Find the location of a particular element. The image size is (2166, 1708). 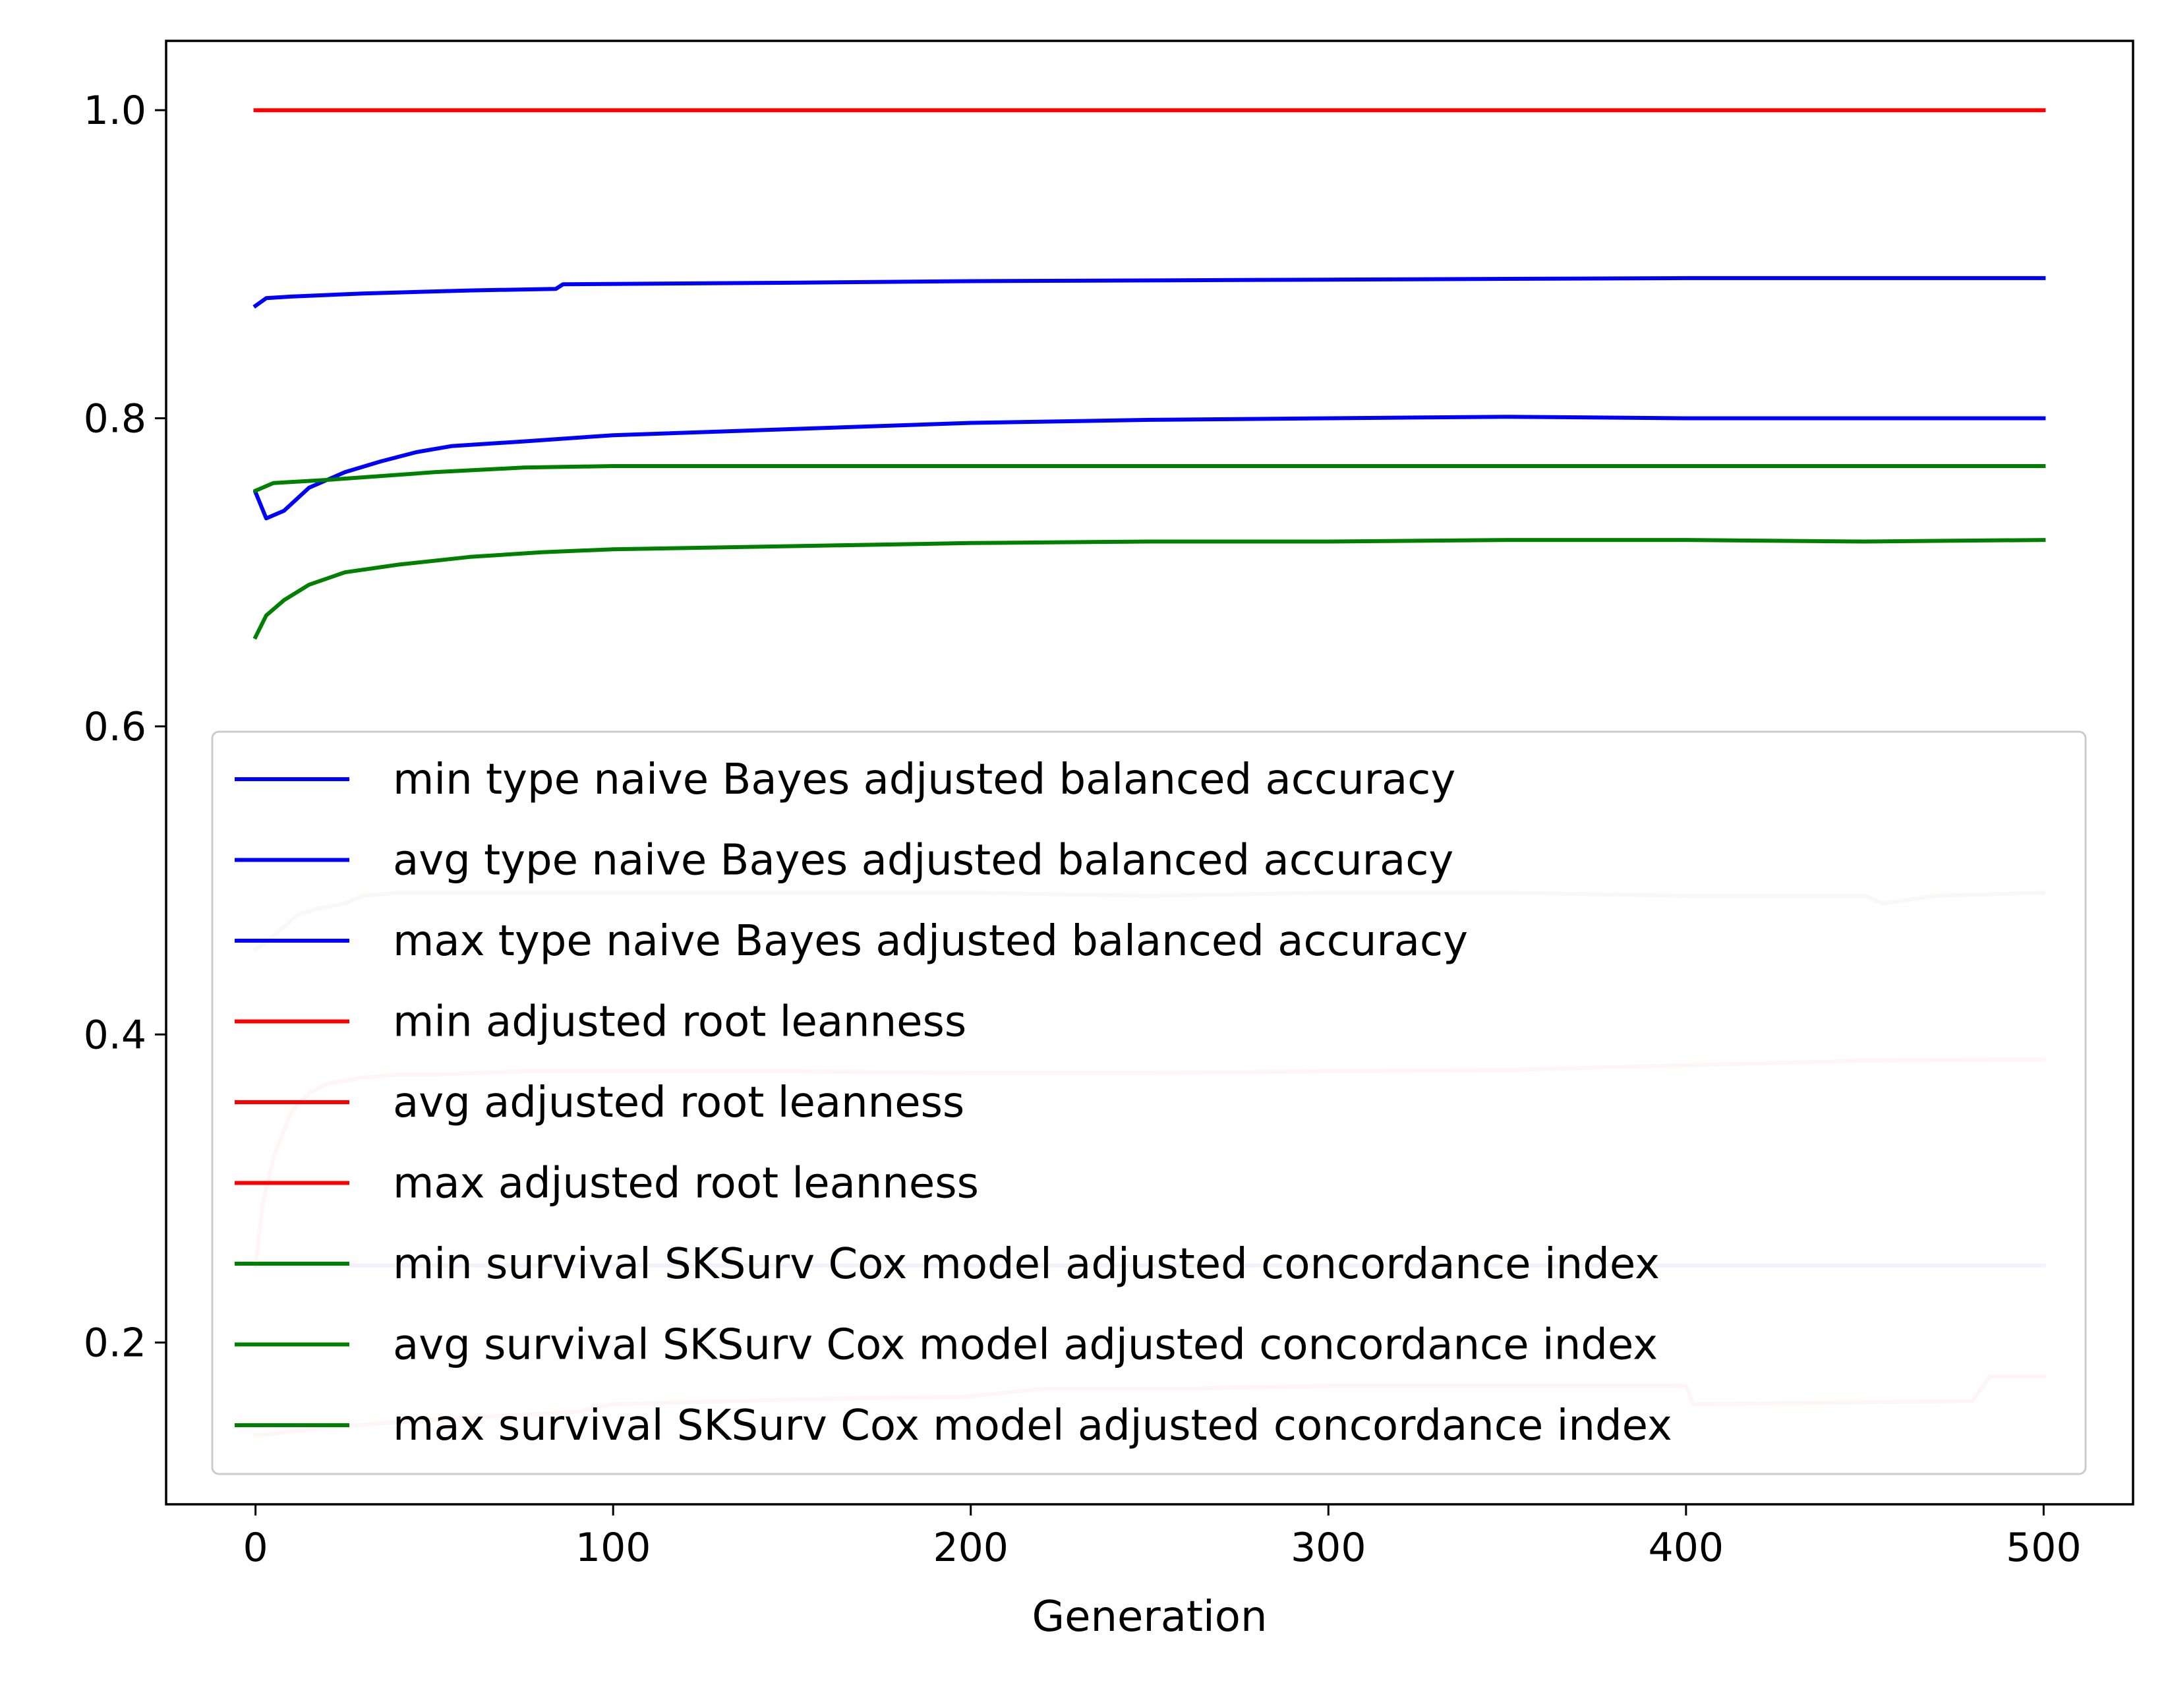

y-tick-label: 1.0 is located at coordinates (115, 111).